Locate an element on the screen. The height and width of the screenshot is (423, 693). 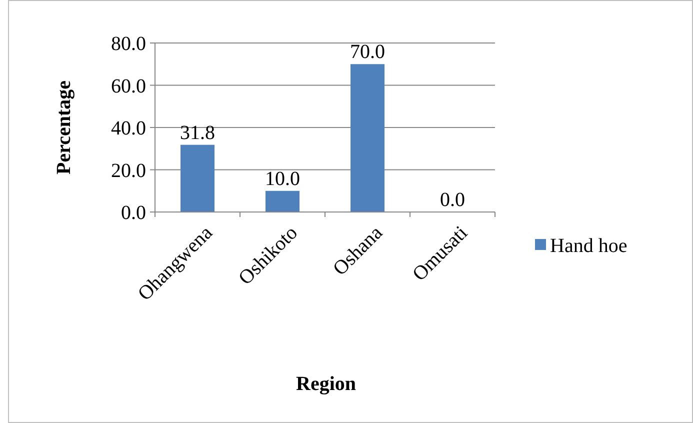
y-tick-label: 60.0 is located at coordinates (128, 86).